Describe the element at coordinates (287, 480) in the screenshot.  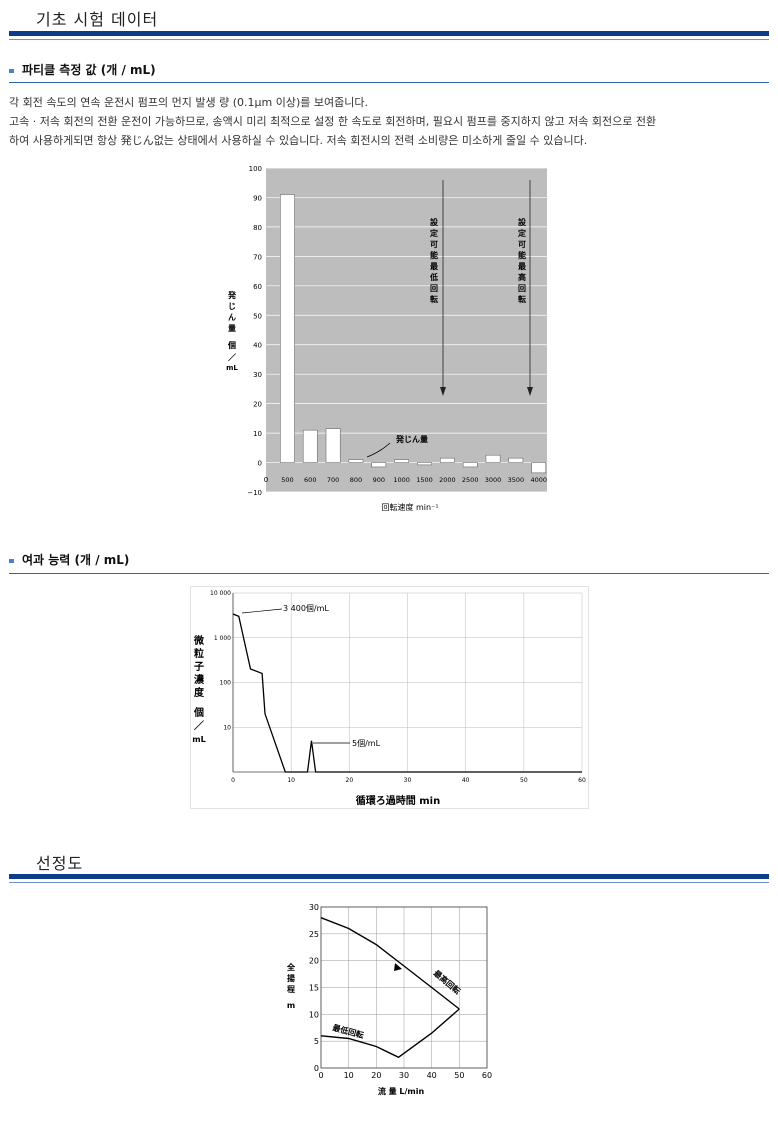
I see `x-tick-label: 500` at that location.